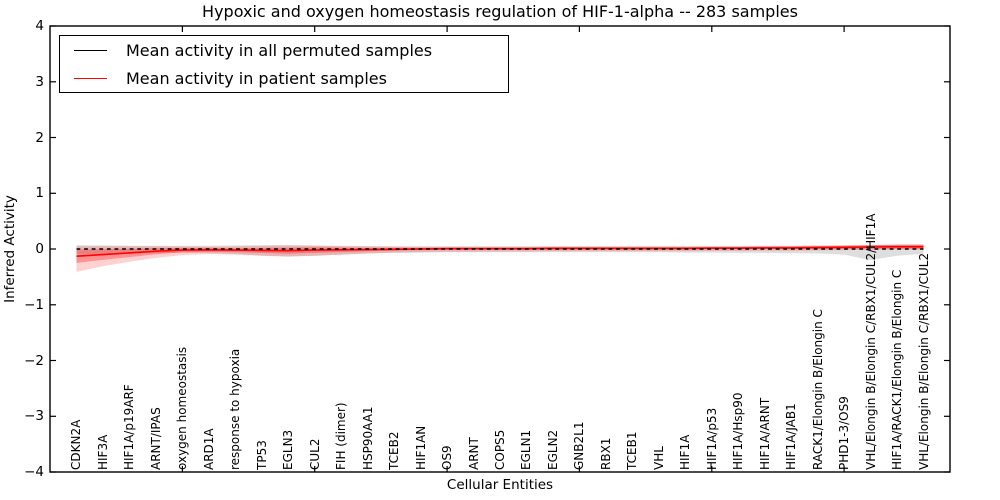  I want to click on legend-item-patient: Mean activity in patient samples, so click(284, 78).